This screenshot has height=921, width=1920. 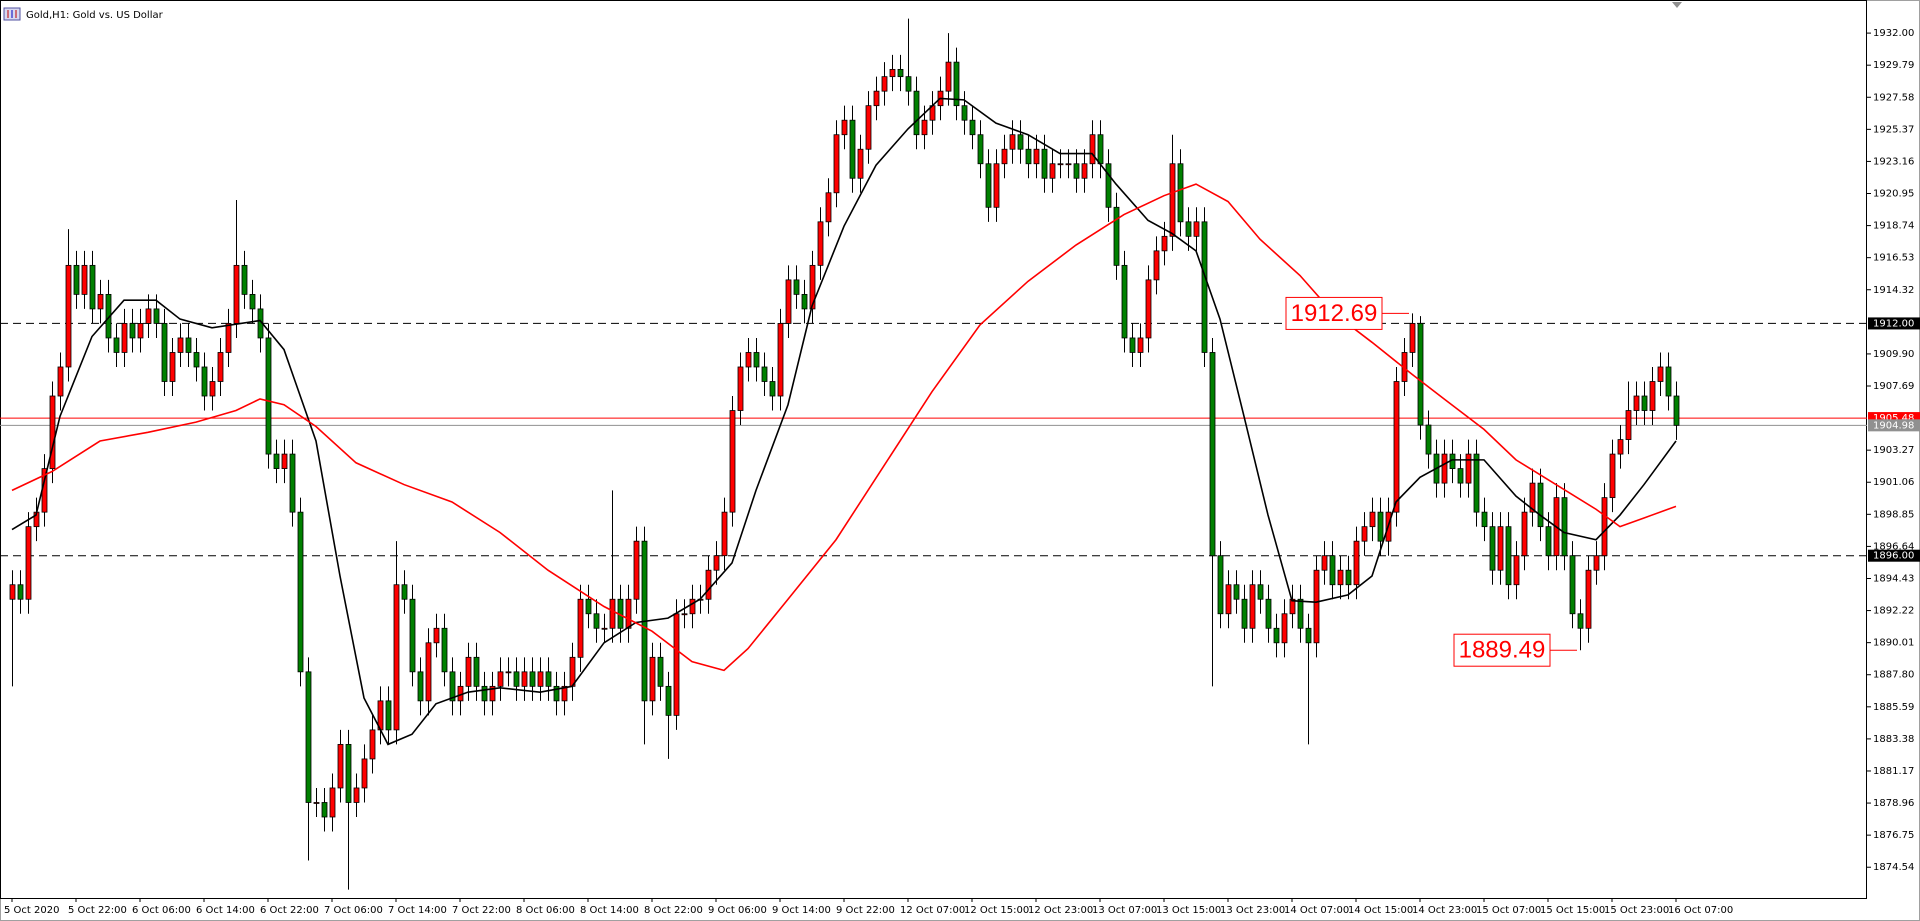 I want to click on x-tick-label: 8 Oct 14:00, so click(x=609, y=910).